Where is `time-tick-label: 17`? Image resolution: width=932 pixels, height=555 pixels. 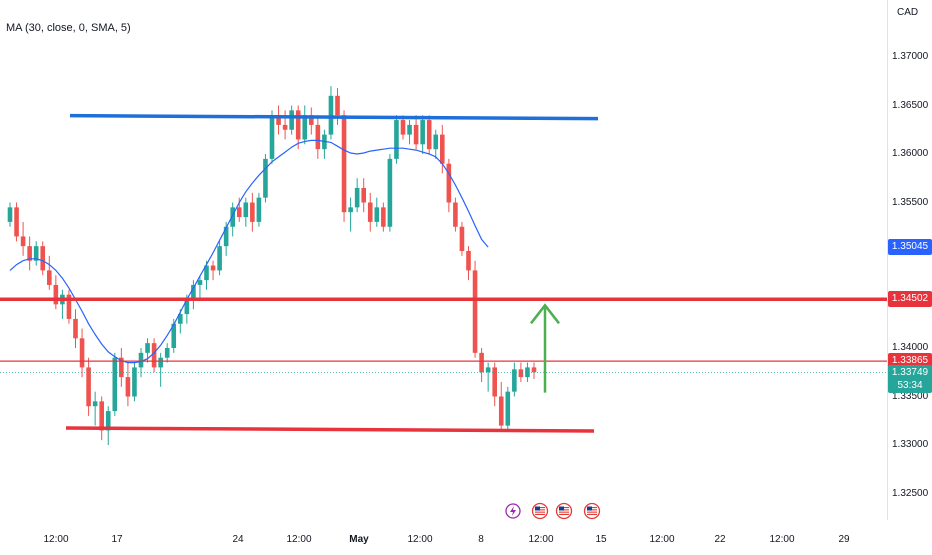
time-tick-label: 17 is located at coordinates (117, 539).